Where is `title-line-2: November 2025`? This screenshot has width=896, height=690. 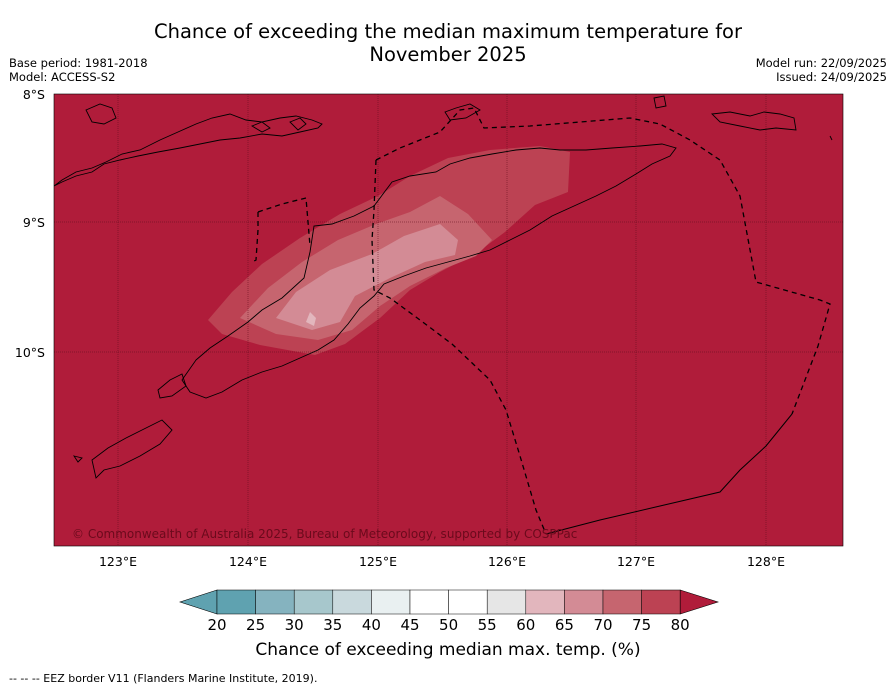
title-line-2: November 2025 is located at coordinates (448, 54).